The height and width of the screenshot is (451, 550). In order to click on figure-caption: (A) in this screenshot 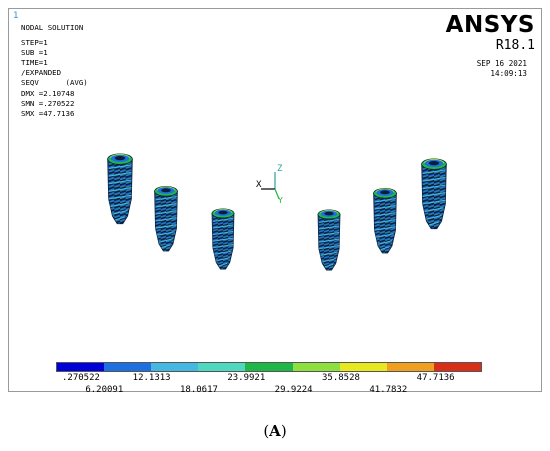, I will do `click(275, 431)`.